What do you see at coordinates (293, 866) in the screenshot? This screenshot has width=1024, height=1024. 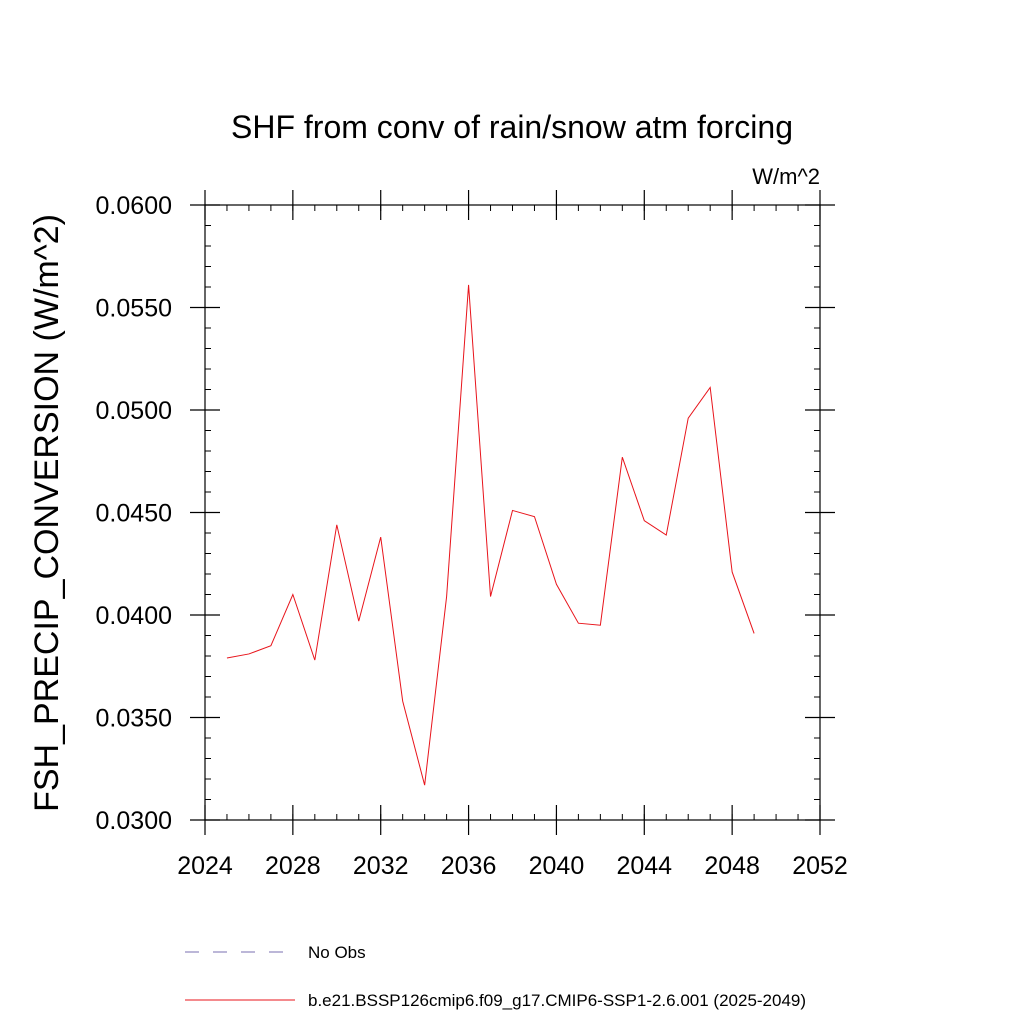 I see `x-tick-label: 2028` at bounding box center [293, 866].